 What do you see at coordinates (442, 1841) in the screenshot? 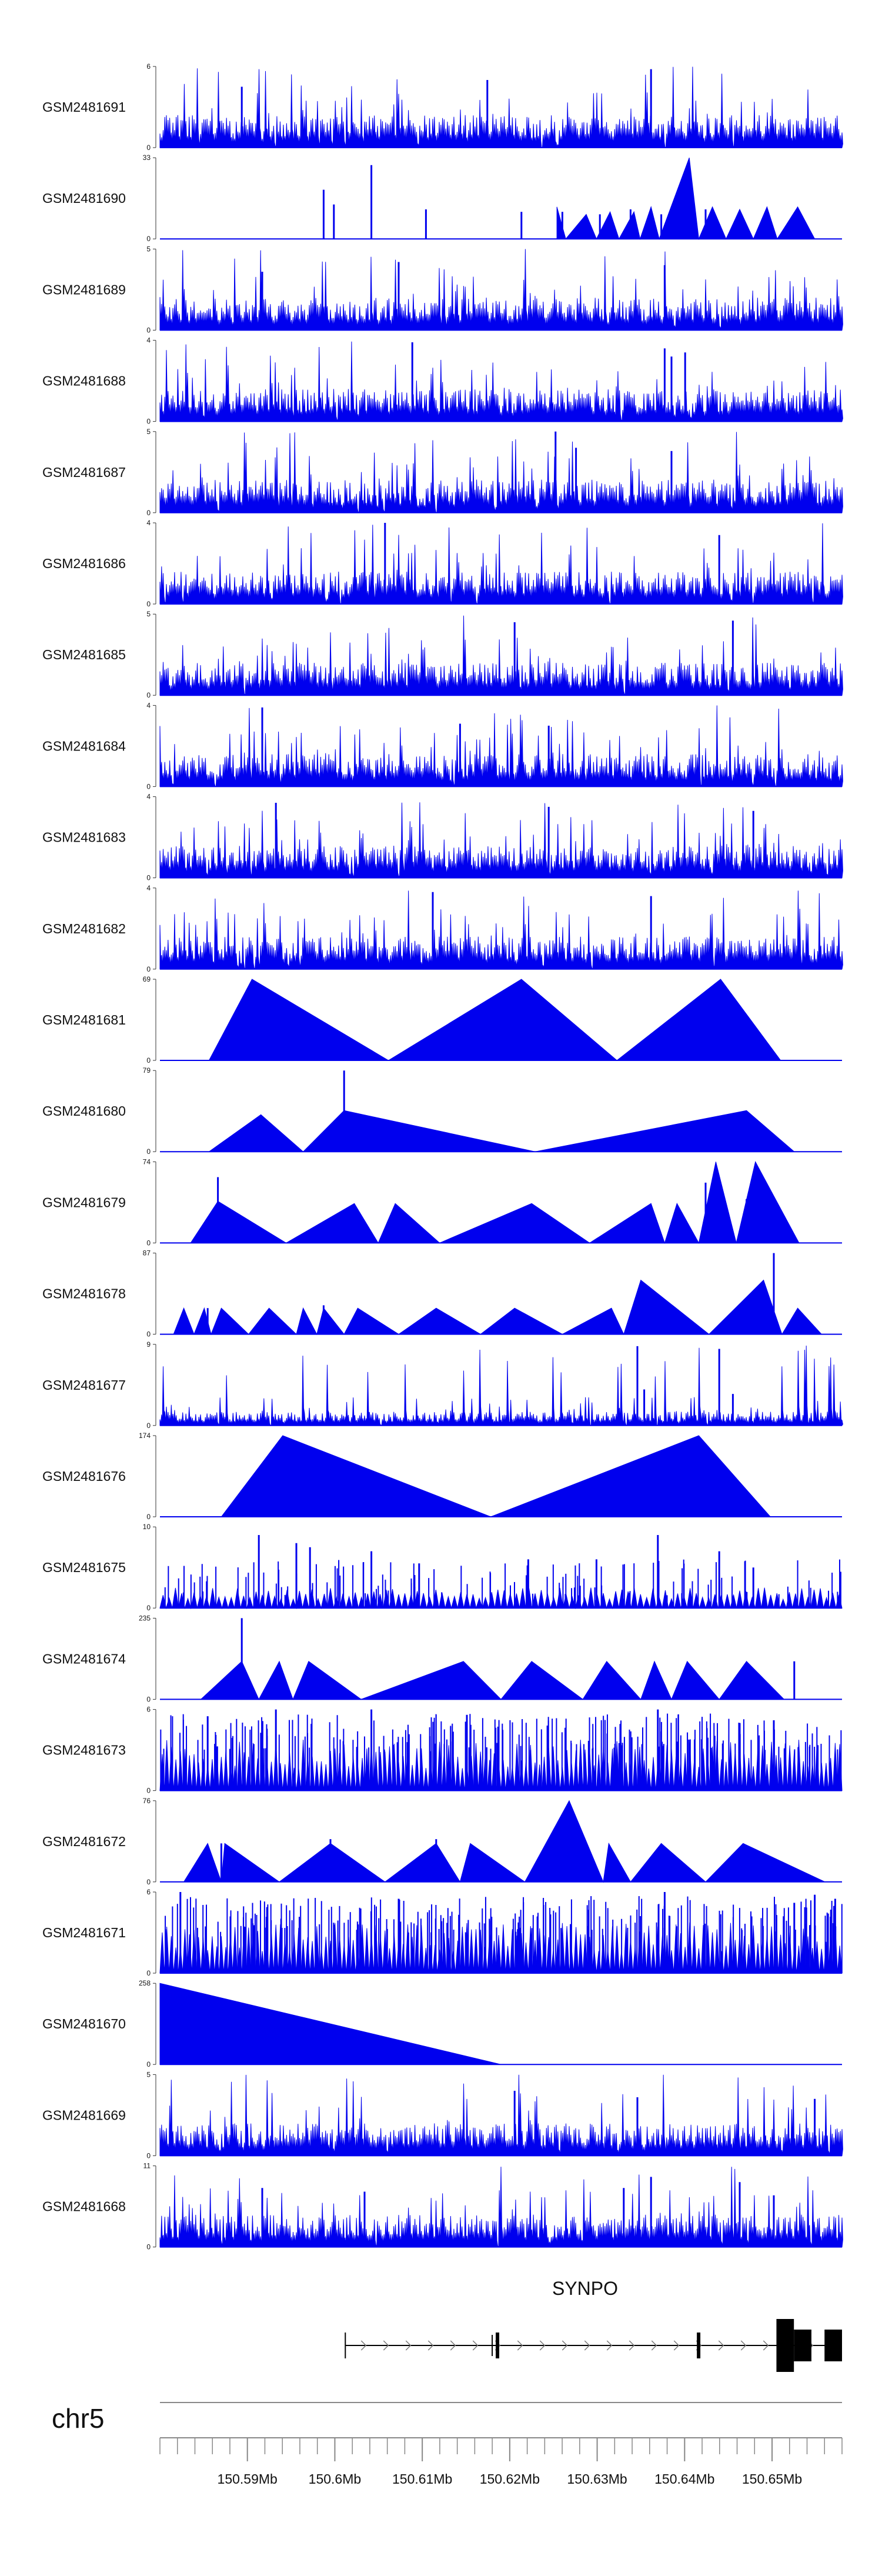
I see `coverage-track: GSM2481672 76 0` at bounding box center [442, 1841].